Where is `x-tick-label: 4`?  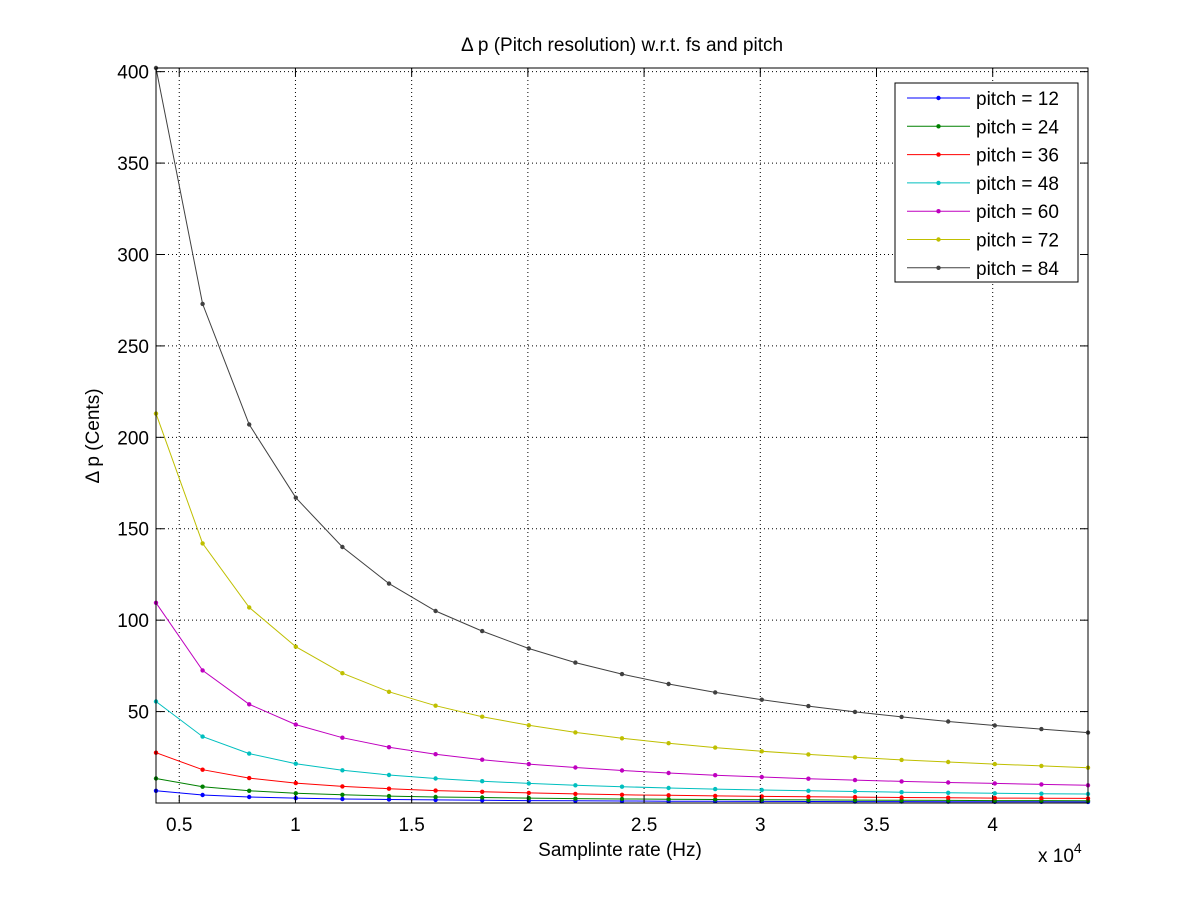 x-tick-label: 4 is located at coordinates (992, 825).